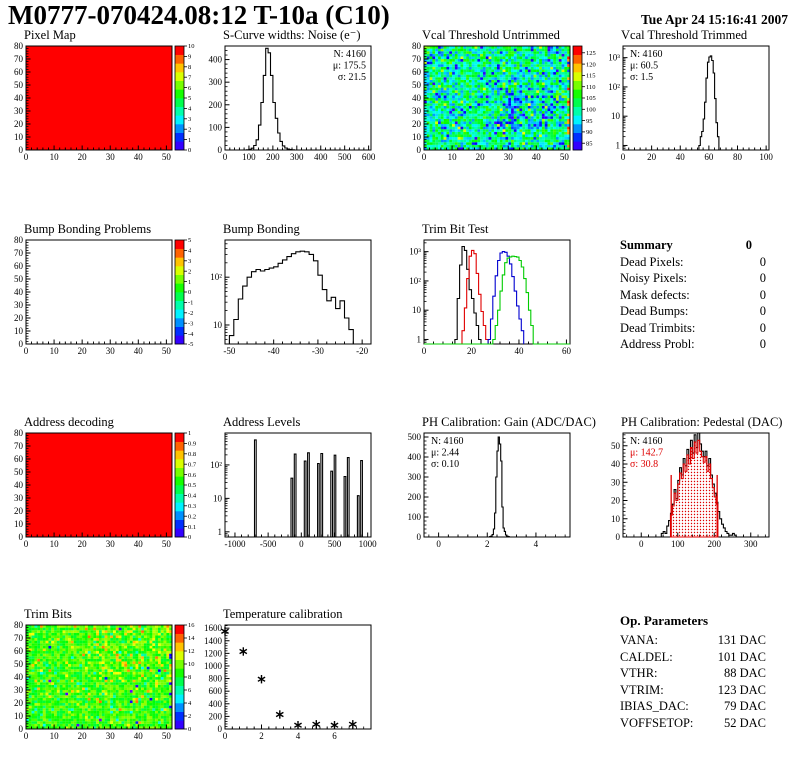  I want to click on svg-text: 0.6, so click(192, 475).